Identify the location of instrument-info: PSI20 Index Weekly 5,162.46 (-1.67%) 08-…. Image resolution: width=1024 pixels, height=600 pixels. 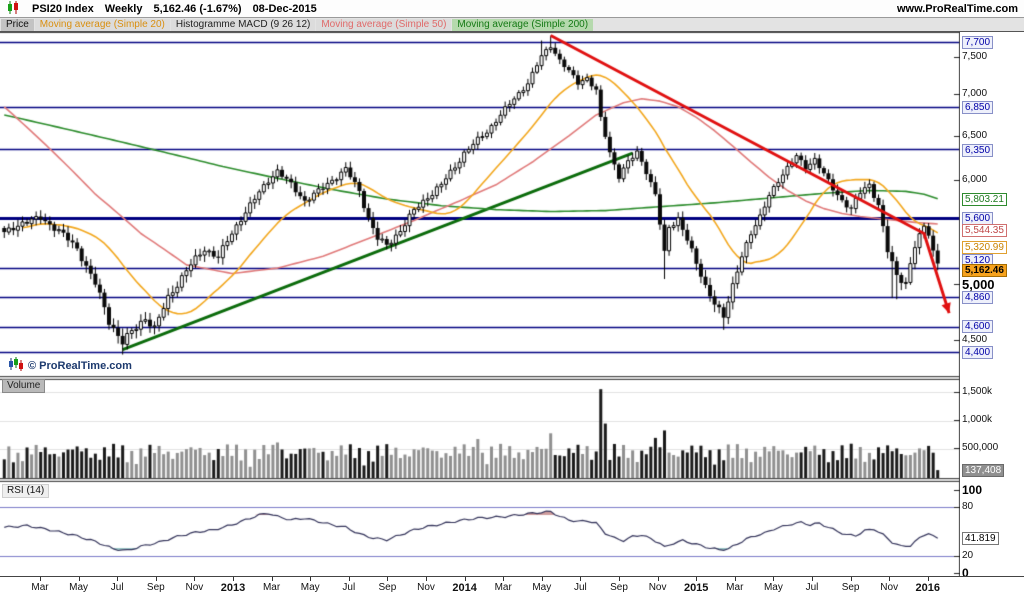
(161, 8).